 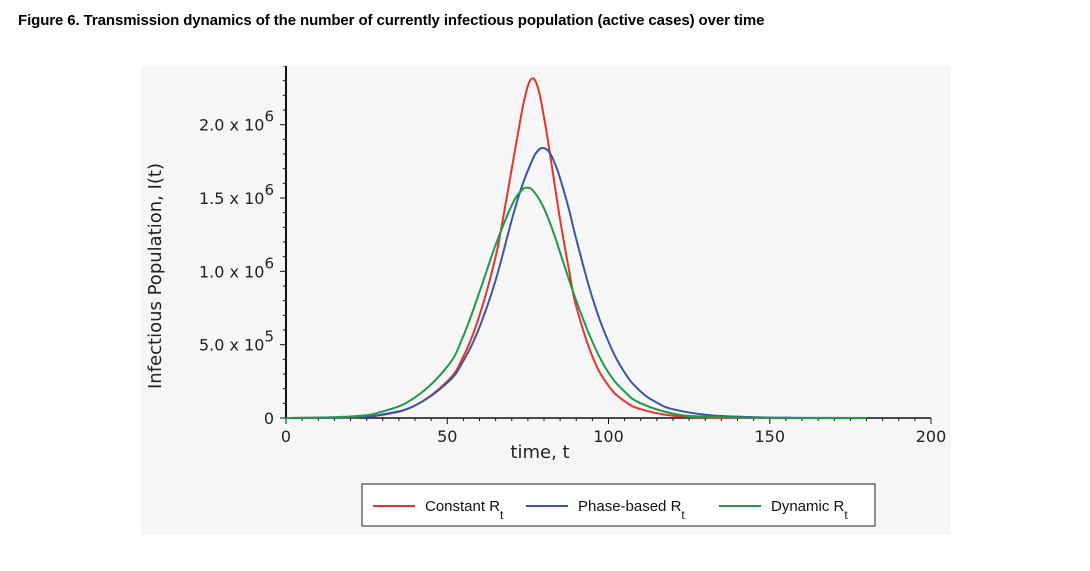 What do you see at coordinates (236, 267) in the screenshot?
I see `y-tick-label: 1.0 x 10⁶` at bounding box center [236, 267].